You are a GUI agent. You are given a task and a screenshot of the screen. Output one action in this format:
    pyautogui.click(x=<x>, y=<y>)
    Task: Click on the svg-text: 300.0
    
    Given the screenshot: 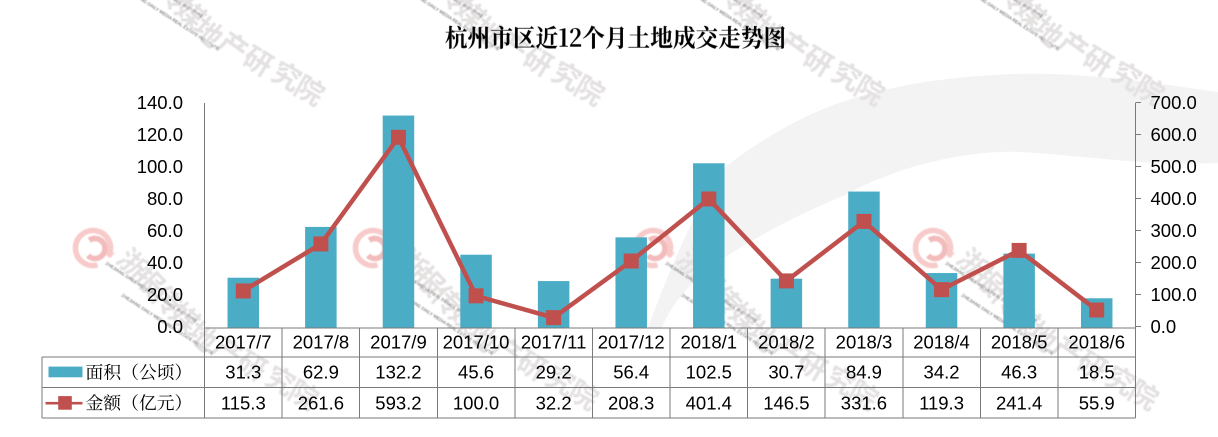 What is the action you would take?
    pyautogui.click(x=1174, y=230)
    